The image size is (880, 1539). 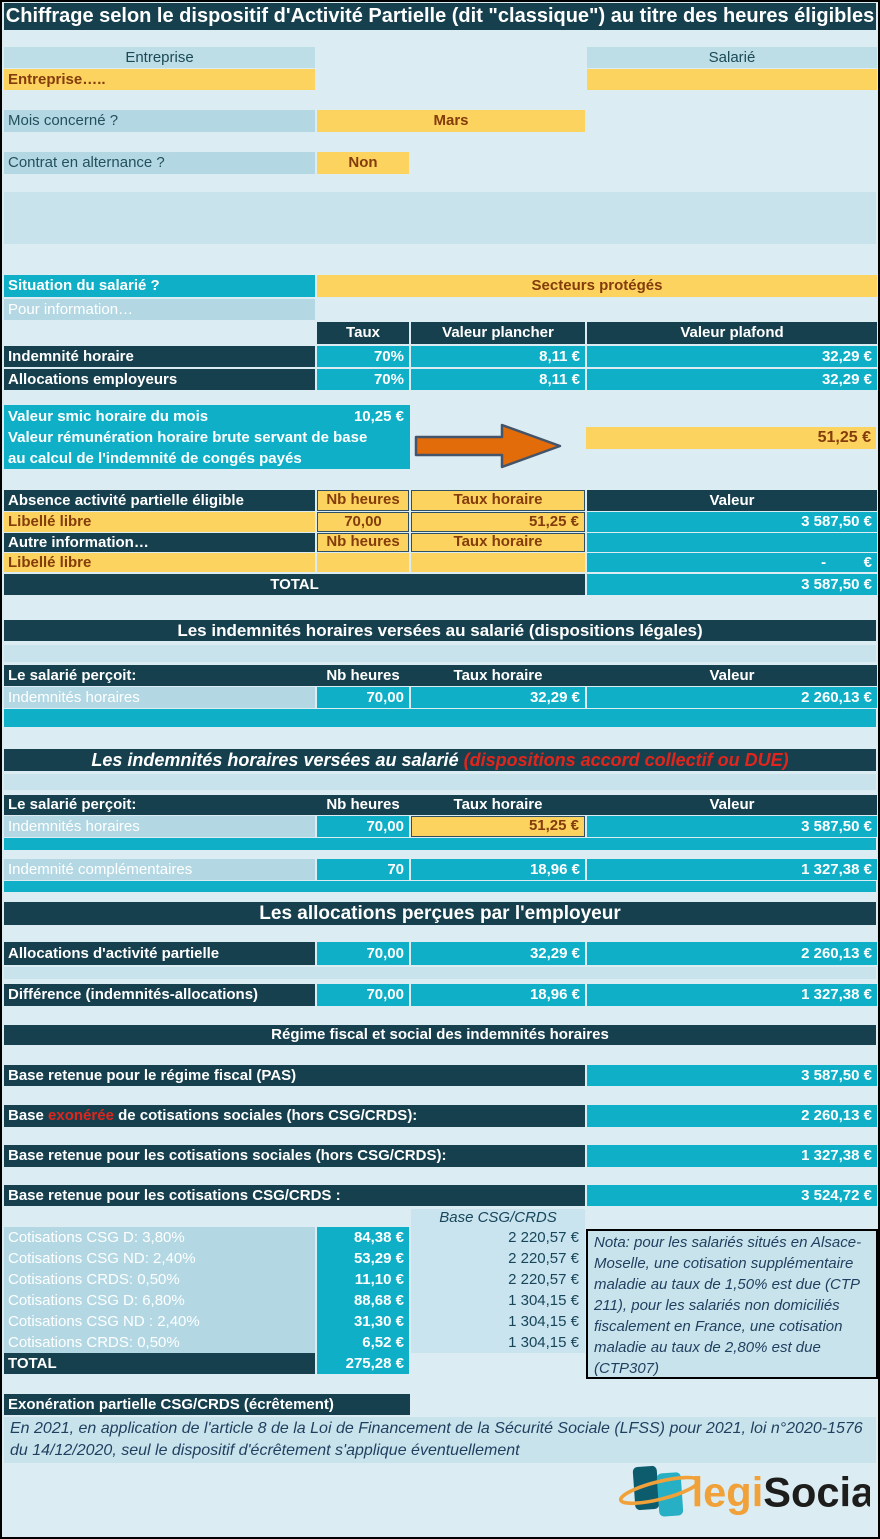 What do you see at coordinates (498, 869) in the screenshot?
I see `taux-value: 18,96 €` at bounding box center [498, 869].